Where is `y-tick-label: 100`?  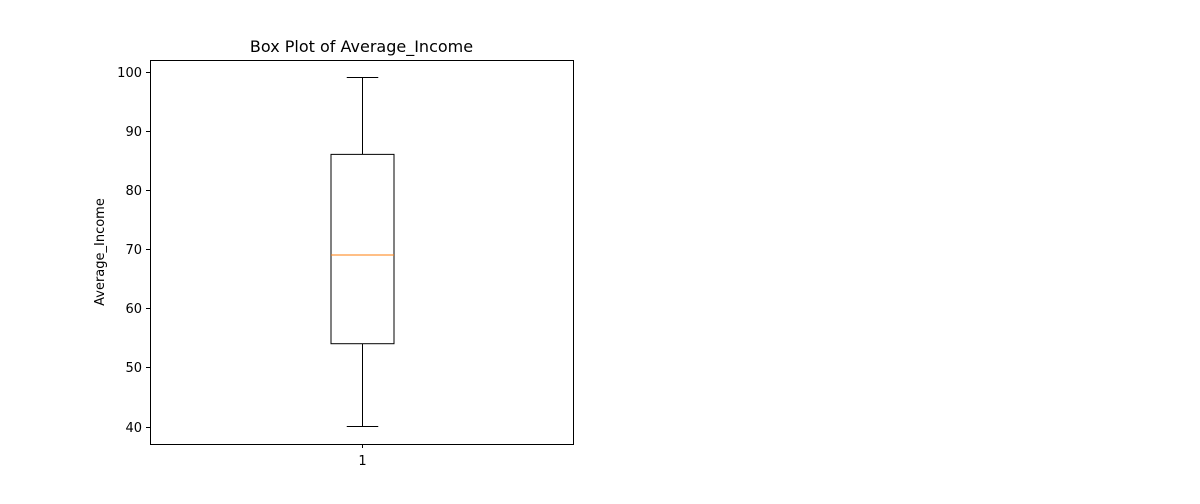
y-tick-label: 100 is located at coordinates (129, 73).